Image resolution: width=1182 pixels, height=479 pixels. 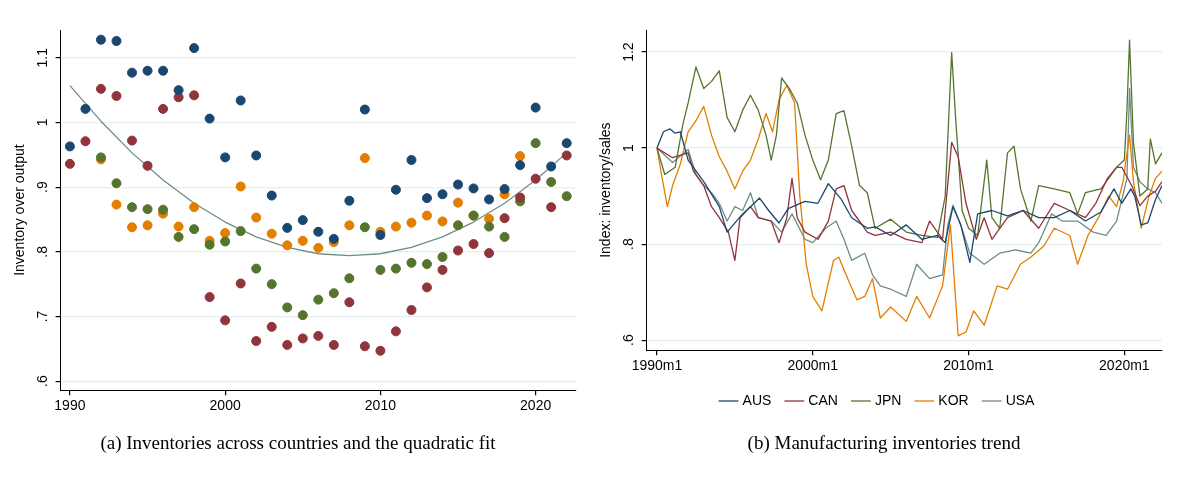 I want to click on x-tick-label: 2010, so click(x=380, y=405).